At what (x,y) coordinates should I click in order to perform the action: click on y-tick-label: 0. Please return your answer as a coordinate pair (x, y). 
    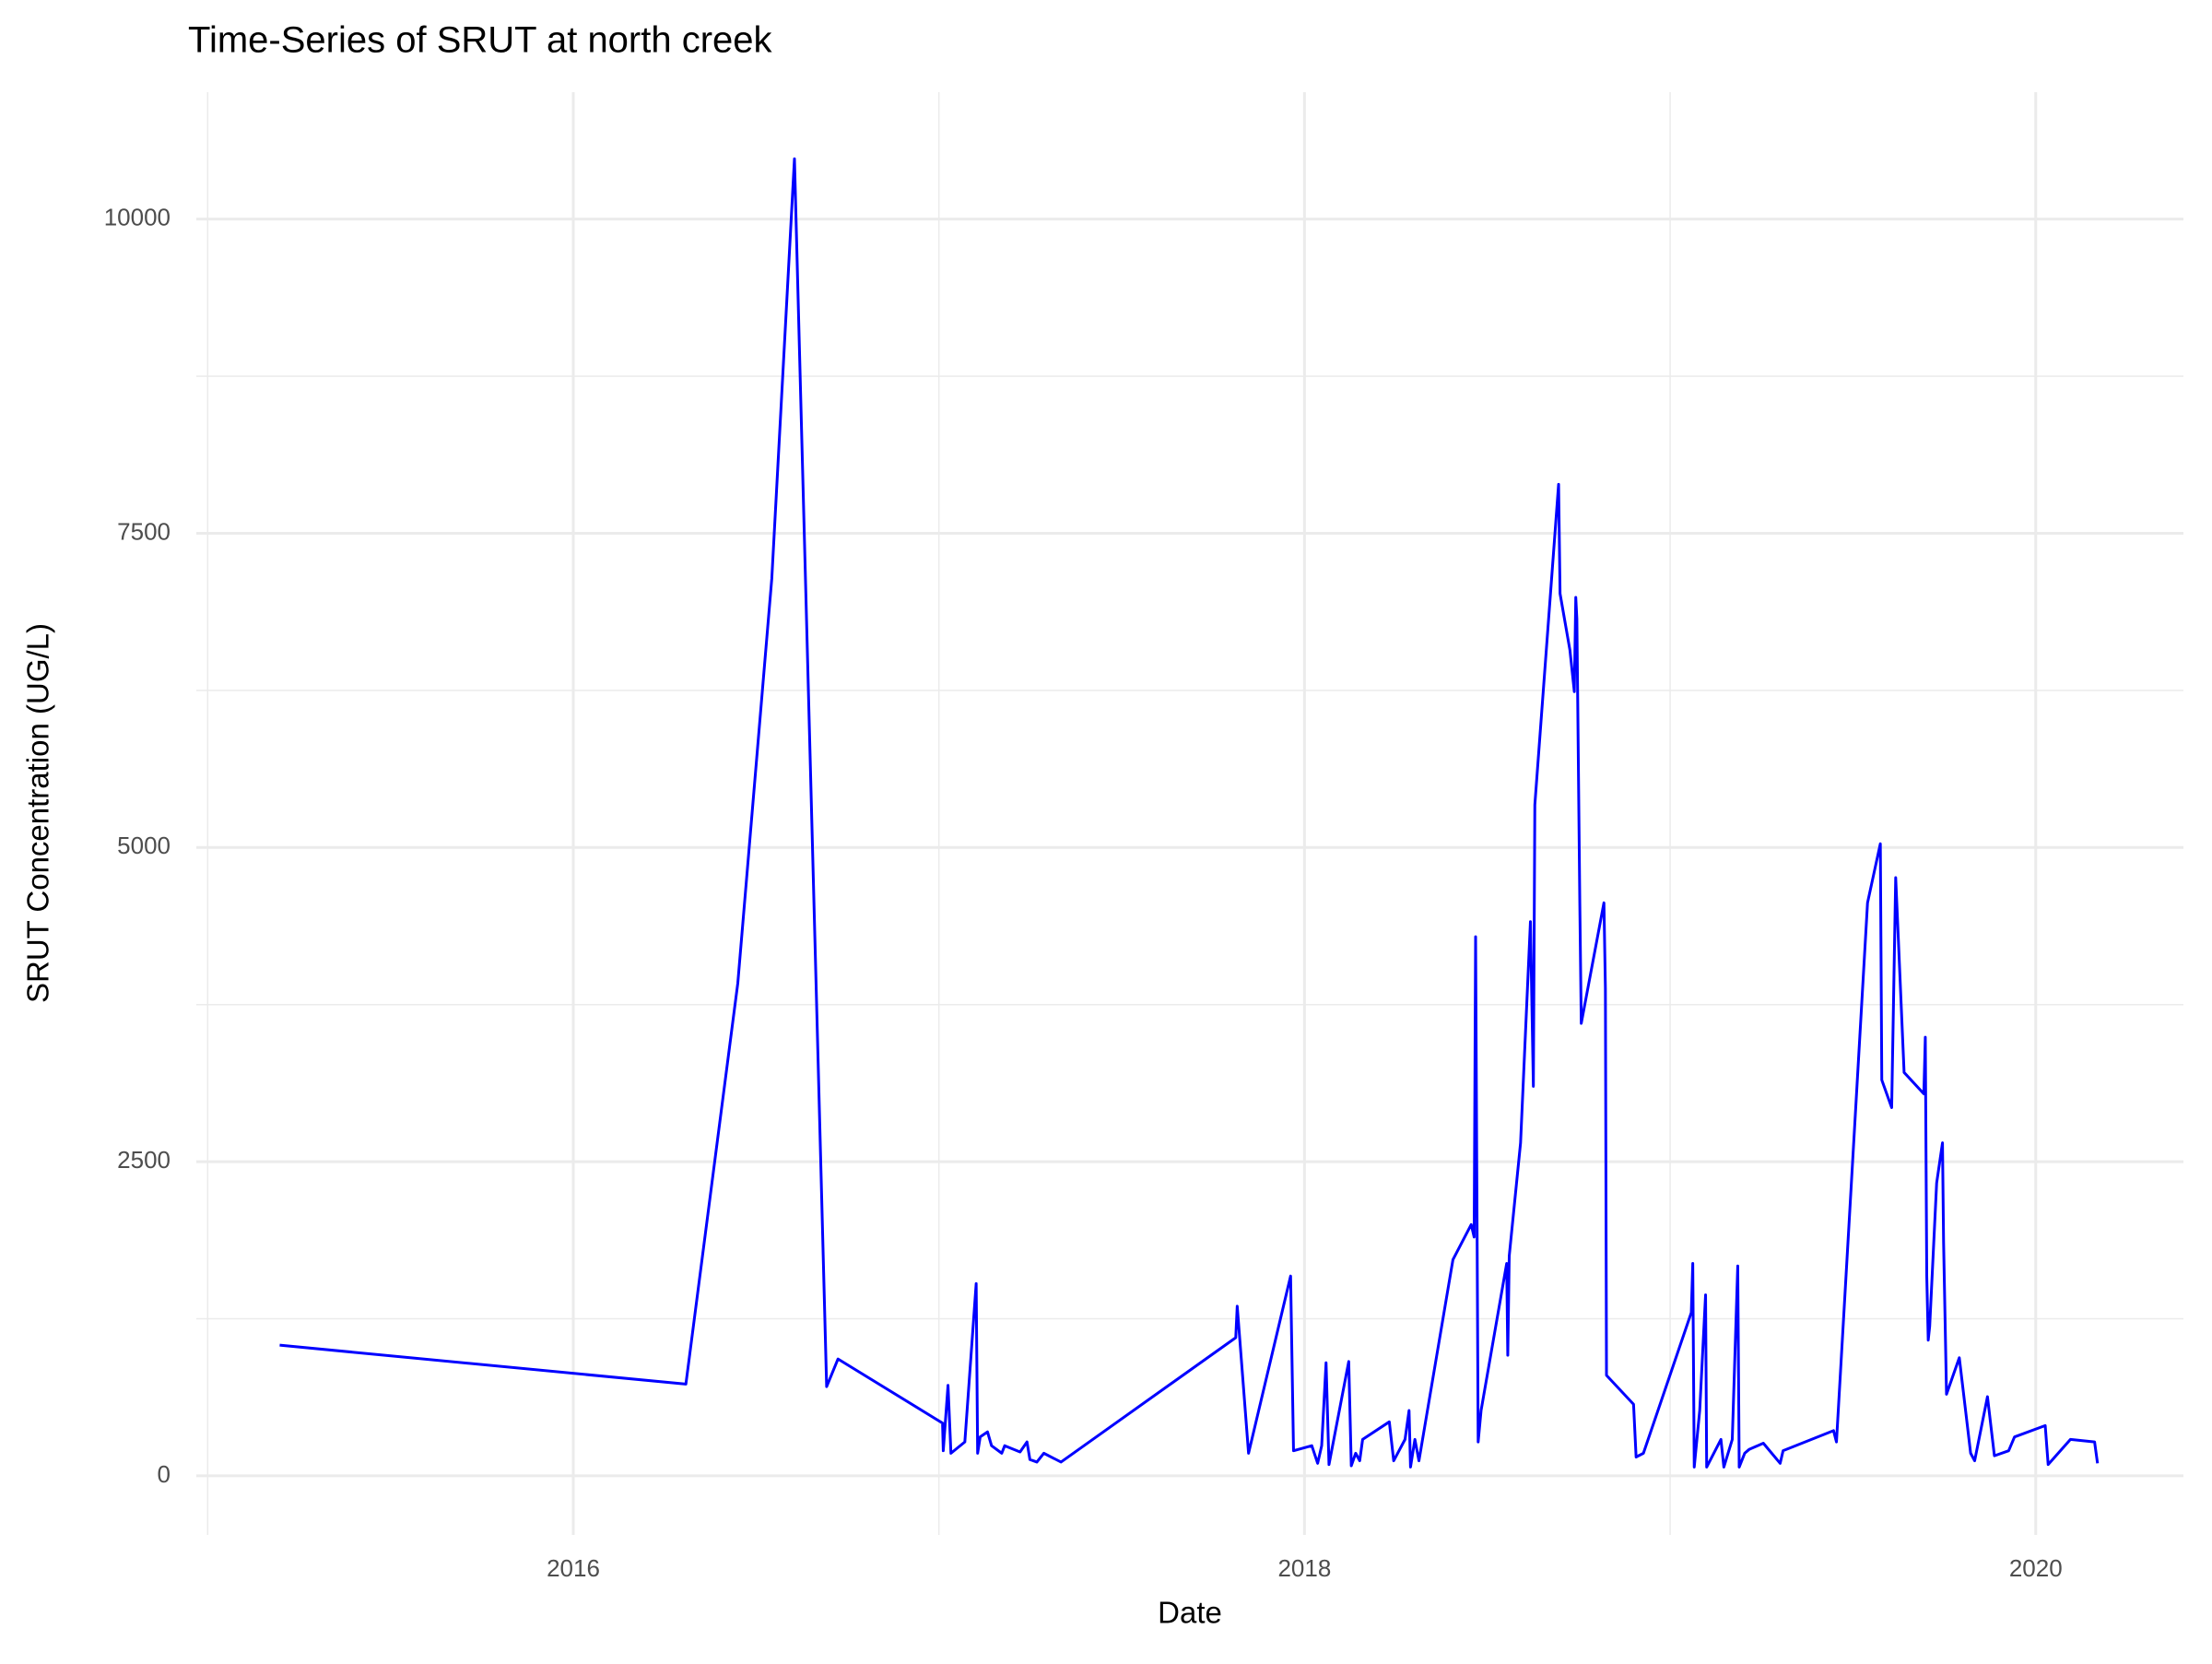
    Looking at the image, I should click on (164, 1474).